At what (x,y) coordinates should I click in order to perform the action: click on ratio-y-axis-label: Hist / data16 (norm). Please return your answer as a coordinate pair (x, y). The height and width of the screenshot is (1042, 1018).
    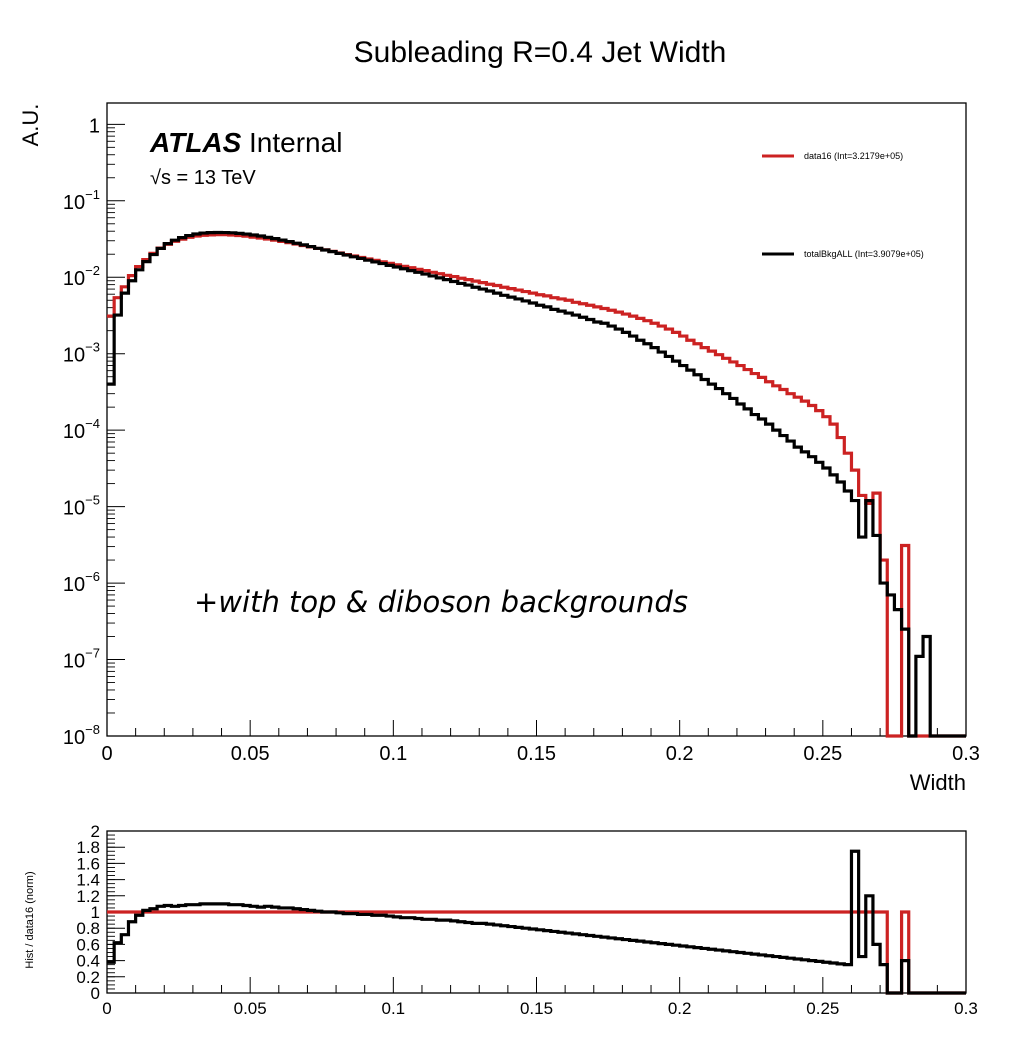
    Looking at the image, I should click on (30, 919).